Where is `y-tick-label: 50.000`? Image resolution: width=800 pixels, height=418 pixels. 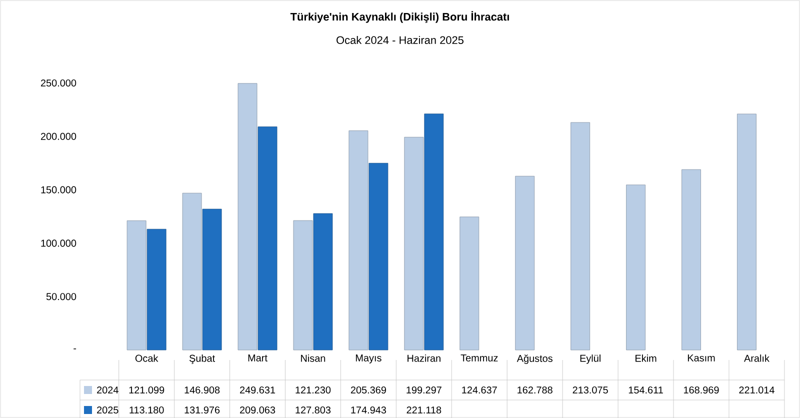
y-tick-label: 50.000 is located at coordinates (61, 296).